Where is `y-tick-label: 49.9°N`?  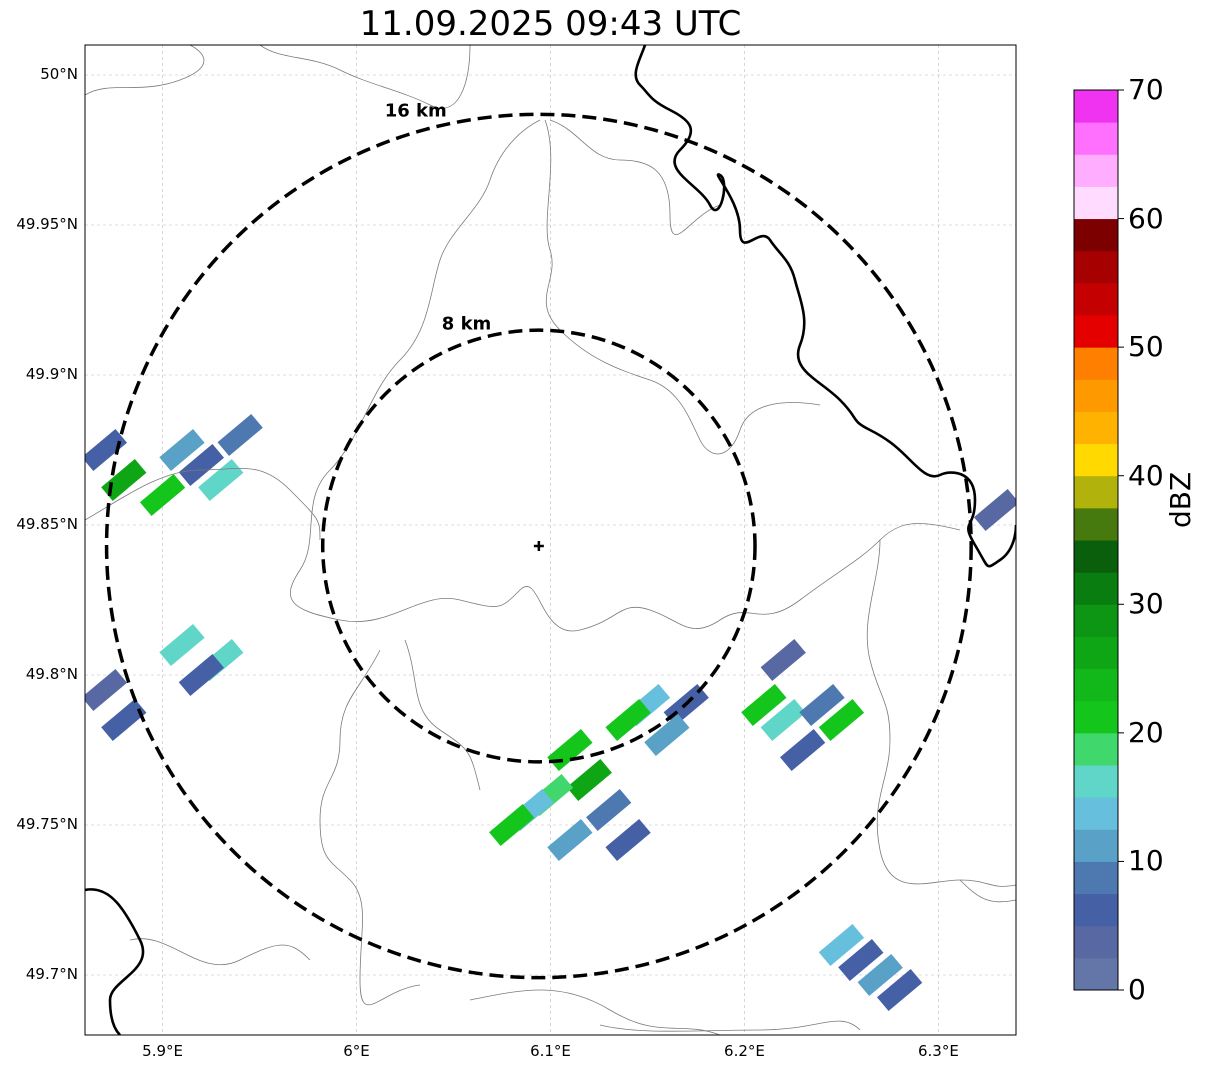
y-tick-label: 49.9°N is located at coordinates (51, 374).